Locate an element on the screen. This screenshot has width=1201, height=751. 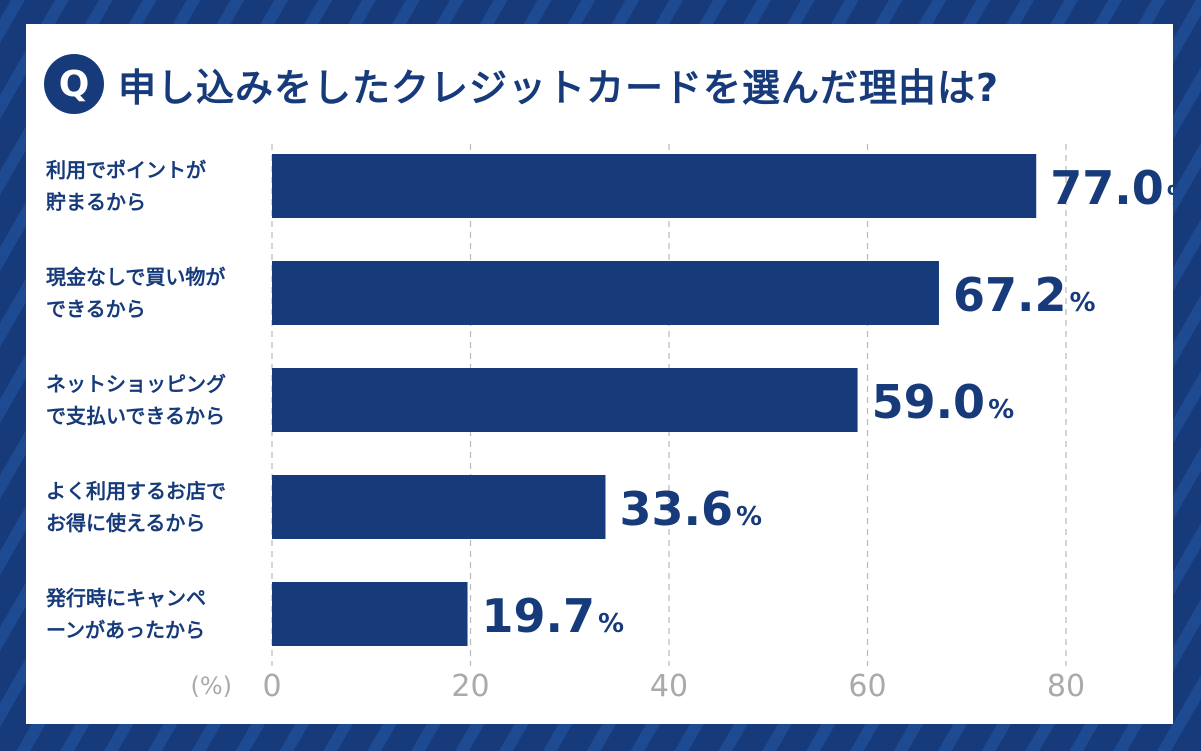
value-label-2: 67.2% is located at coordinates (1024, 295).